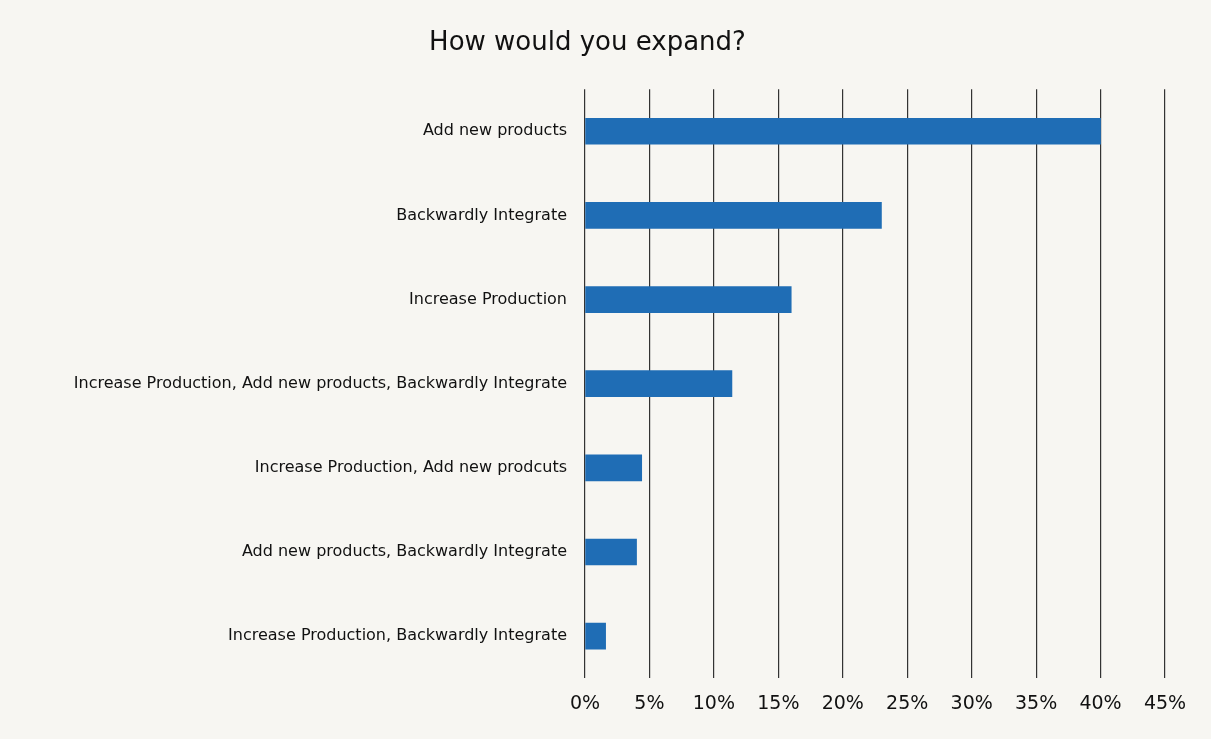 The width and height of the screenshot is (1211, 739). What do you see at coordinates (778, 701) in the screenshot?
I see `x-tick-label: 15%` at bounding box center [778, 701].